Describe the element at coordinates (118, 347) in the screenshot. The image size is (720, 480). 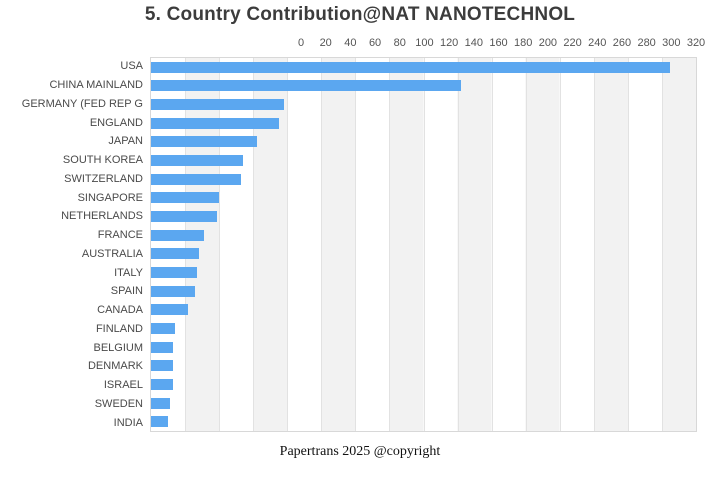
I see `category-label: BELGIUM` at that location.